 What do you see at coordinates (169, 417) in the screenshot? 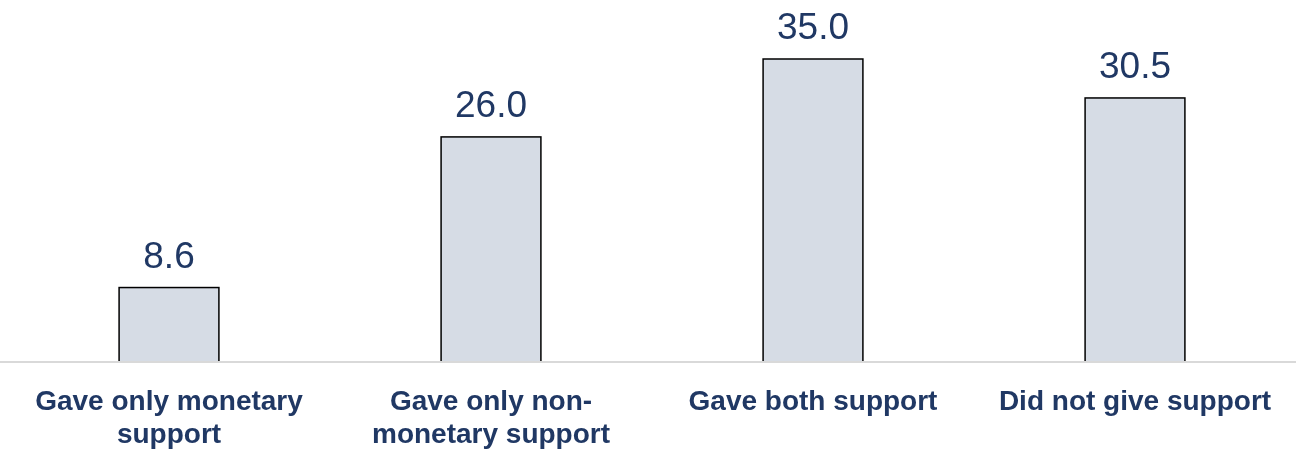
I see `x-tick-label: Gave only monetary support` at bounding box center [169, 417].